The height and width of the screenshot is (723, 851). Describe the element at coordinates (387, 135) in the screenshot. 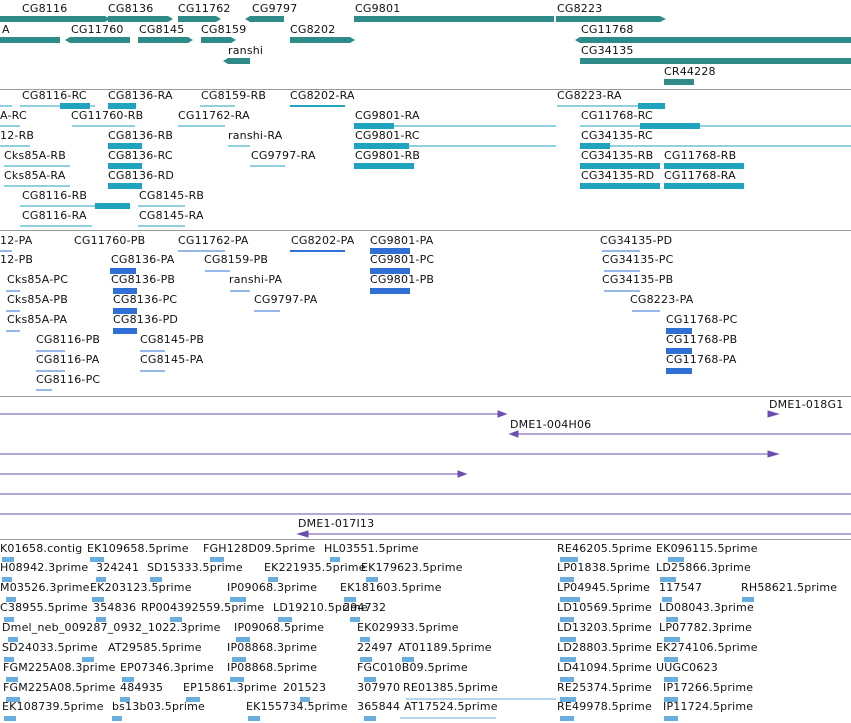

I see `transcript-label: CG9801-RC` at that location.